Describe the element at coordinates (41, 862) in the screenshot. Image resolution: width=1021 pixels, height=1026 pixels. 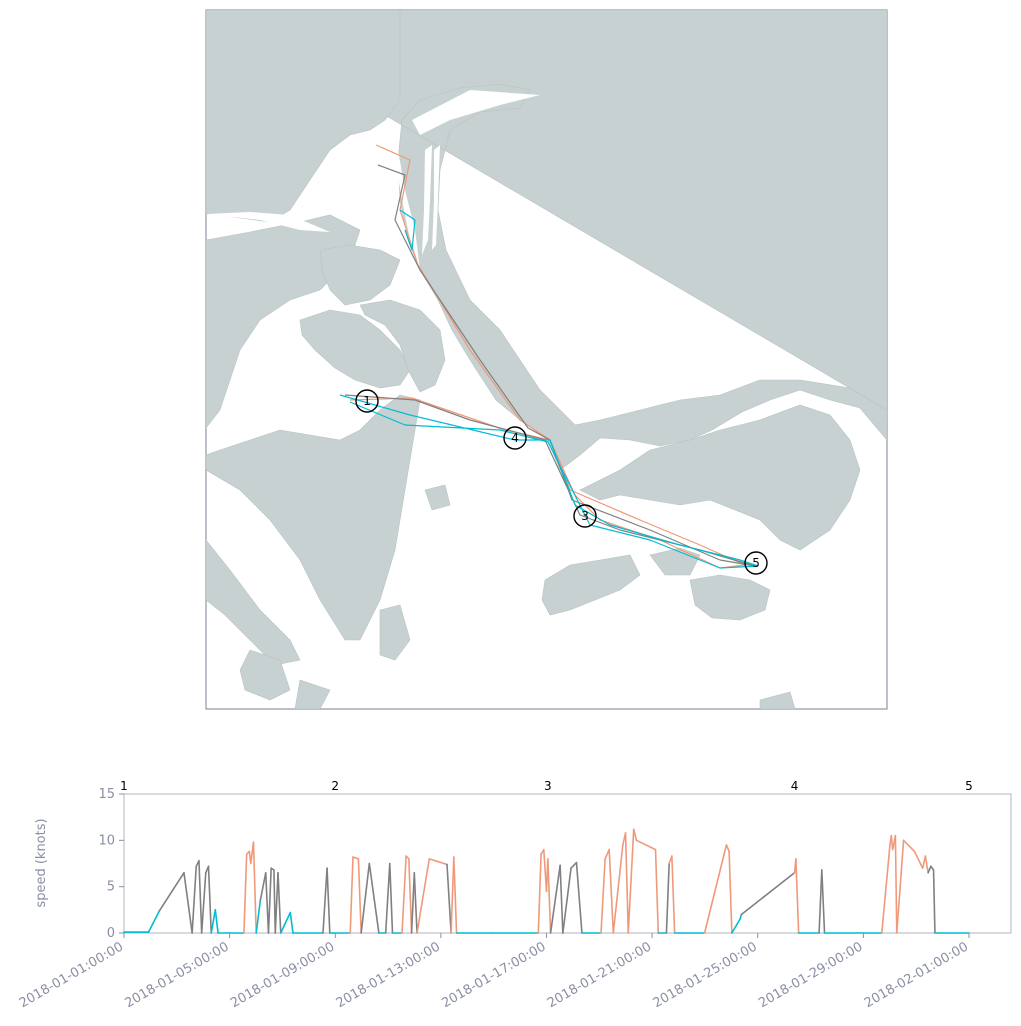
I see `y-axis-label: speed (knots)` at that location.